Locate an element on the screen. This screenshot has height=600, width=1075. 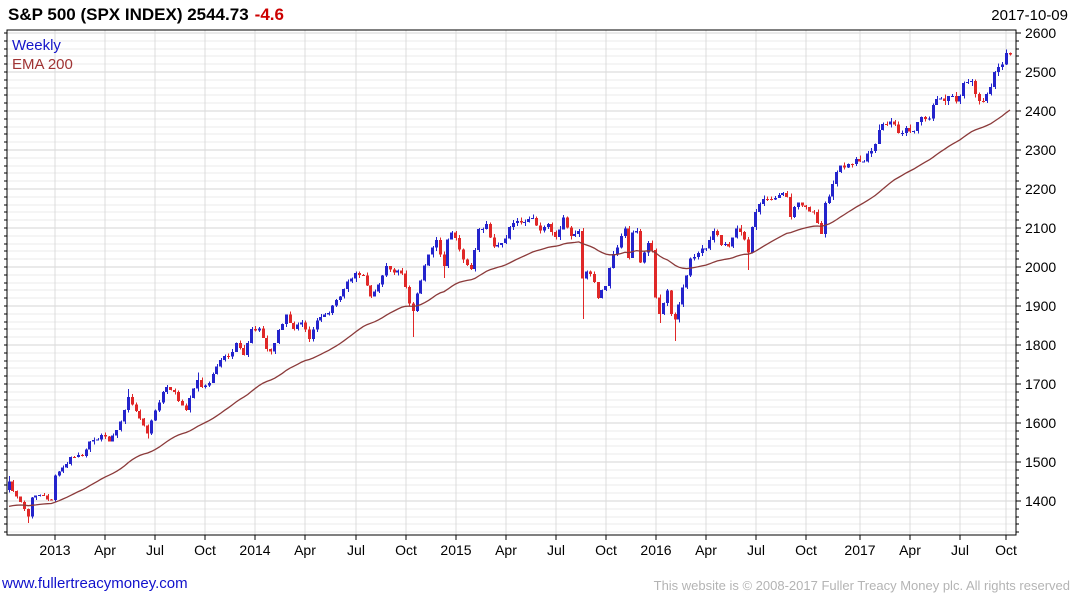
y-axis-label: 1800 is located at coordinates (1040, 345).